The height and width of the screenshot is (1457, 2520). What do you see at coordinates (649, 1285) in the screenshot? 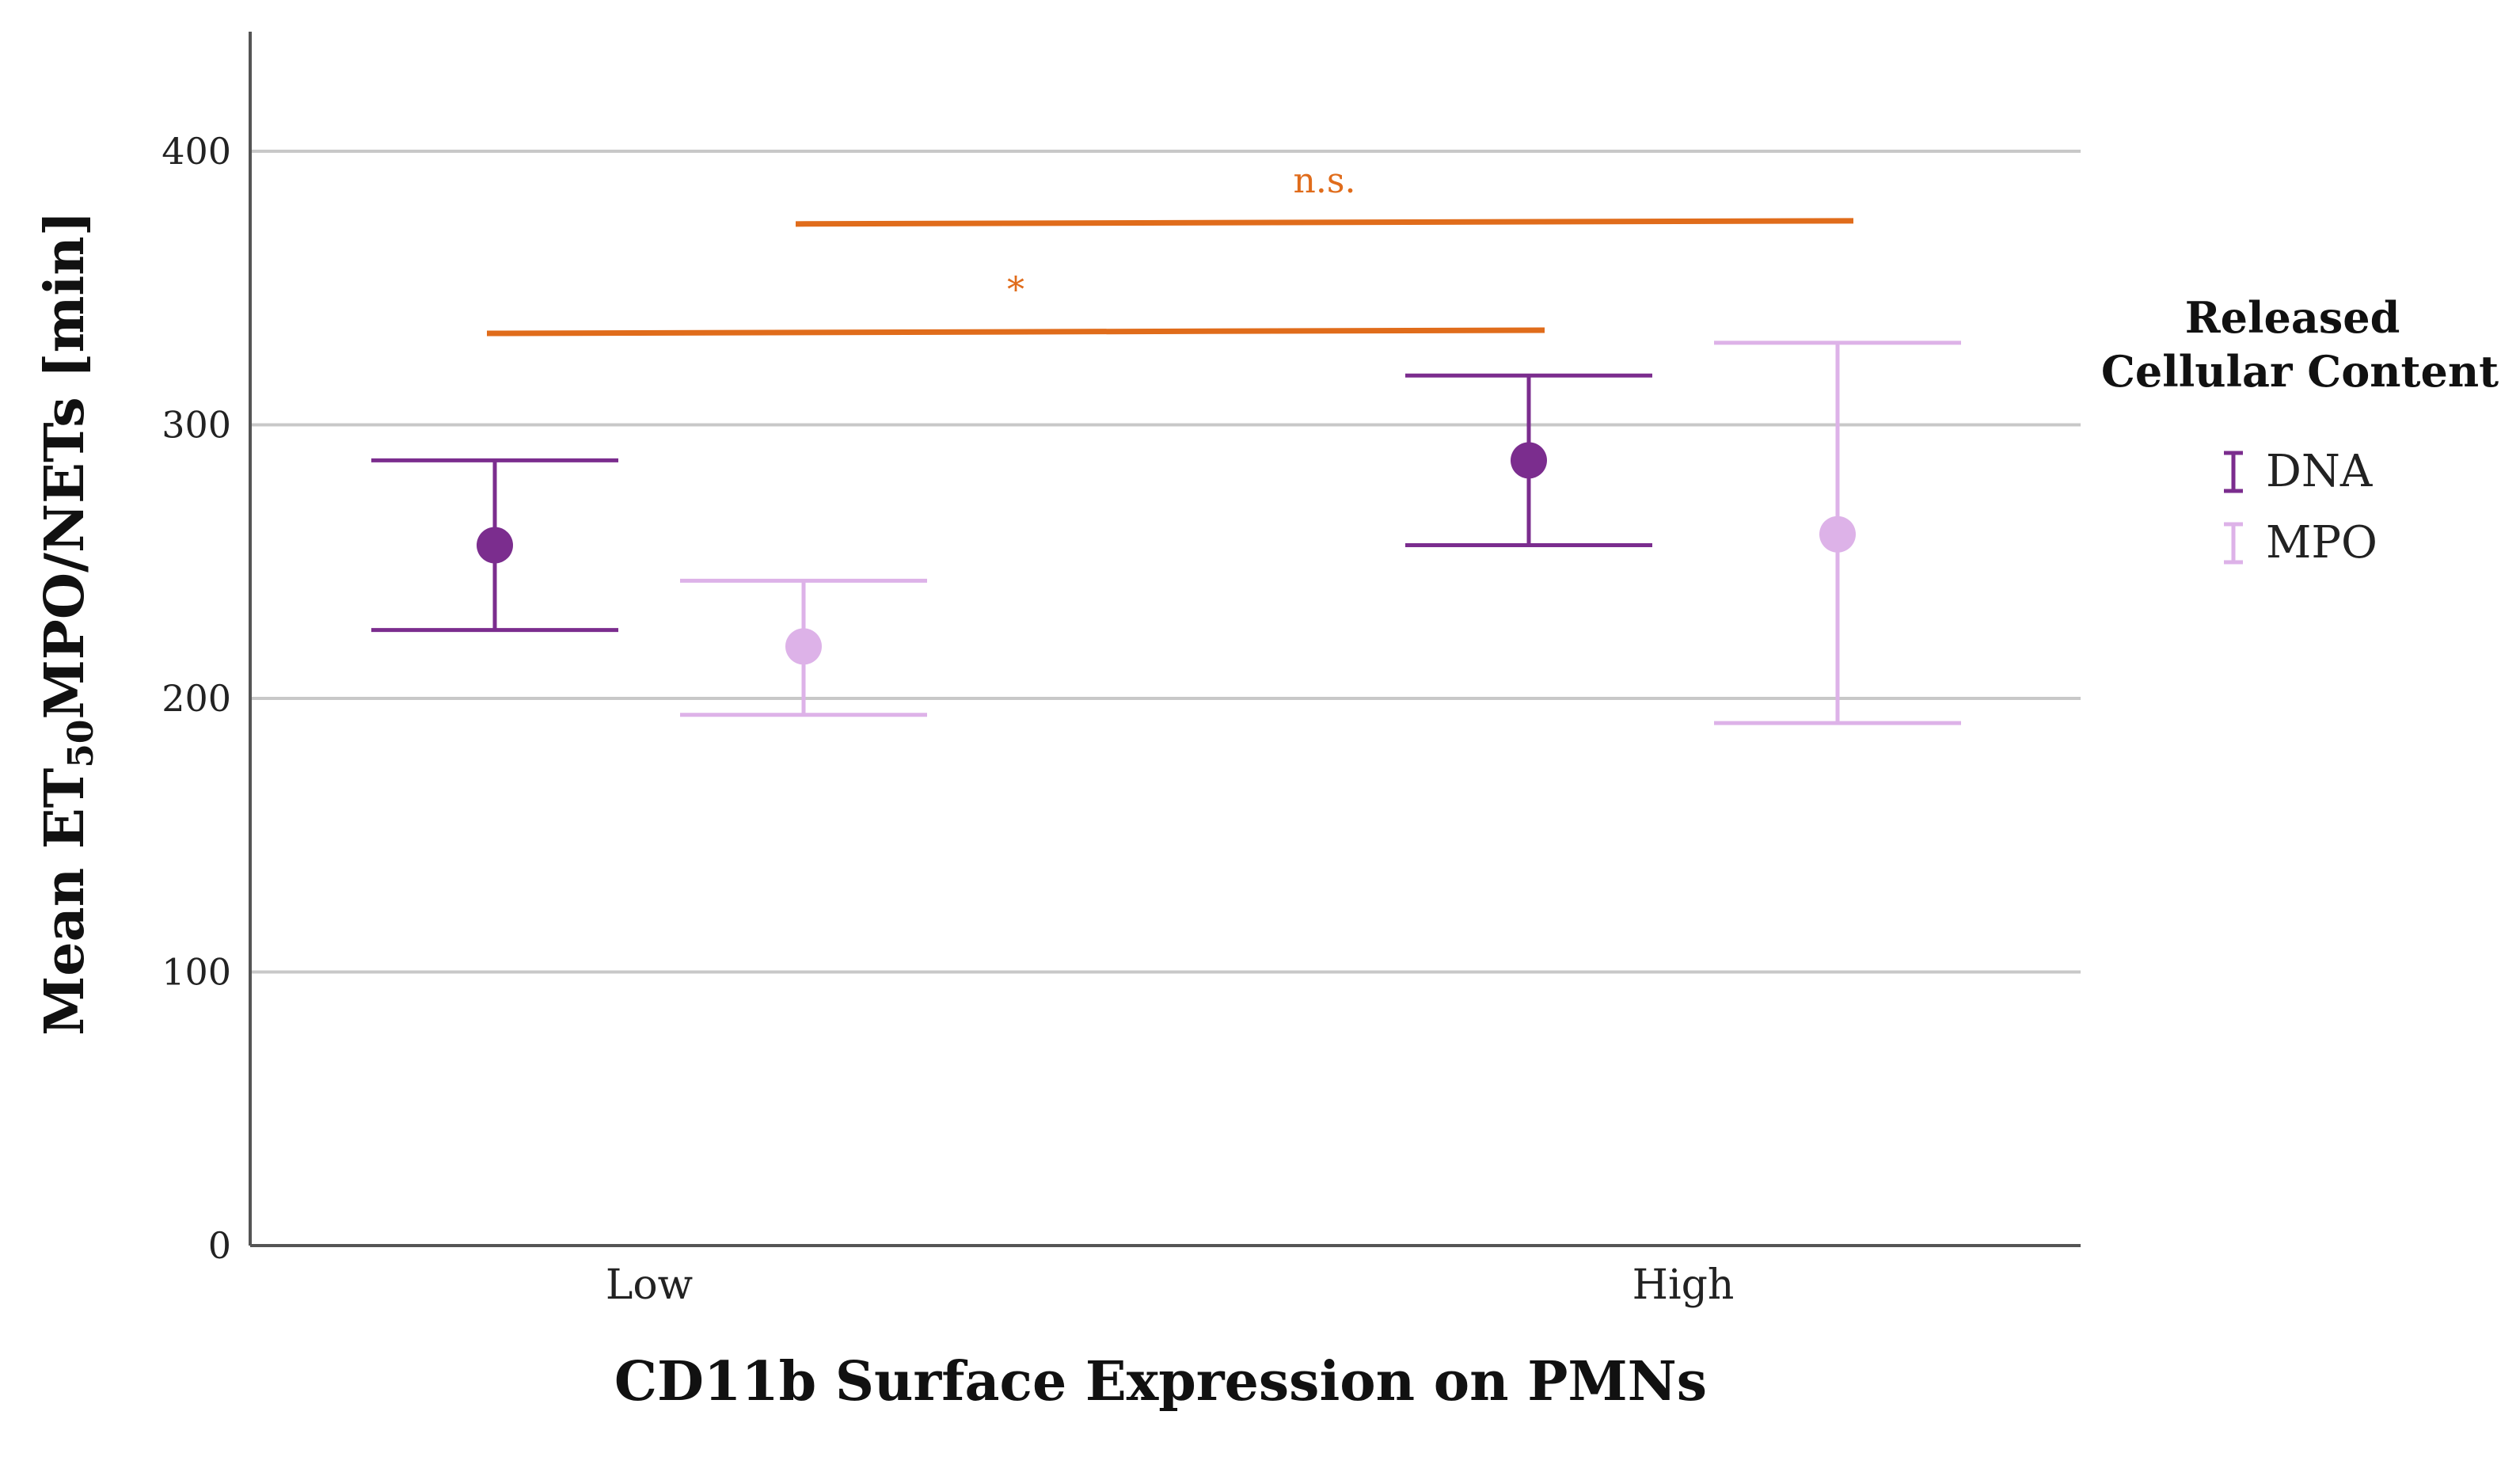
I see `x-category-label: Low` at bounding box center [649, 1285].